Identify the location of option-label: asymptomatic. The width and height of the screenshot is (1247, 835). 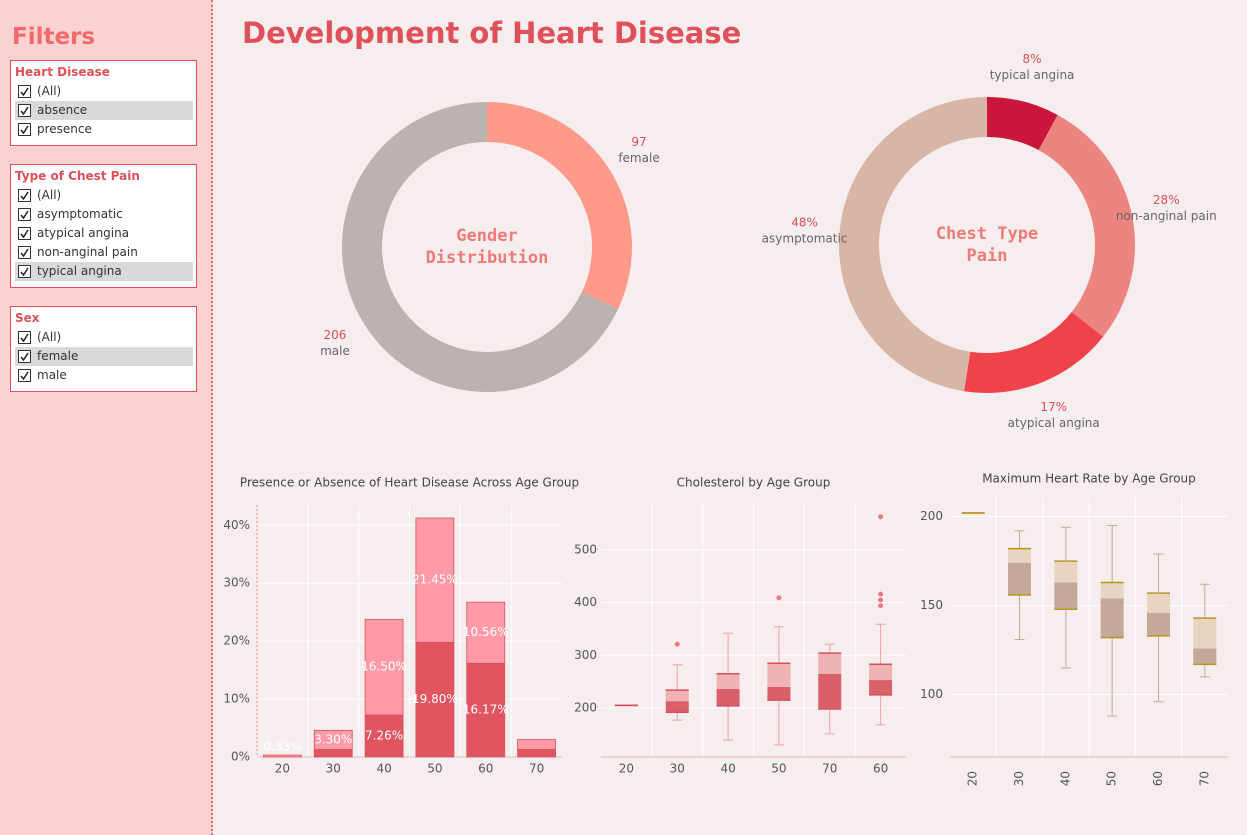
(80, 214).